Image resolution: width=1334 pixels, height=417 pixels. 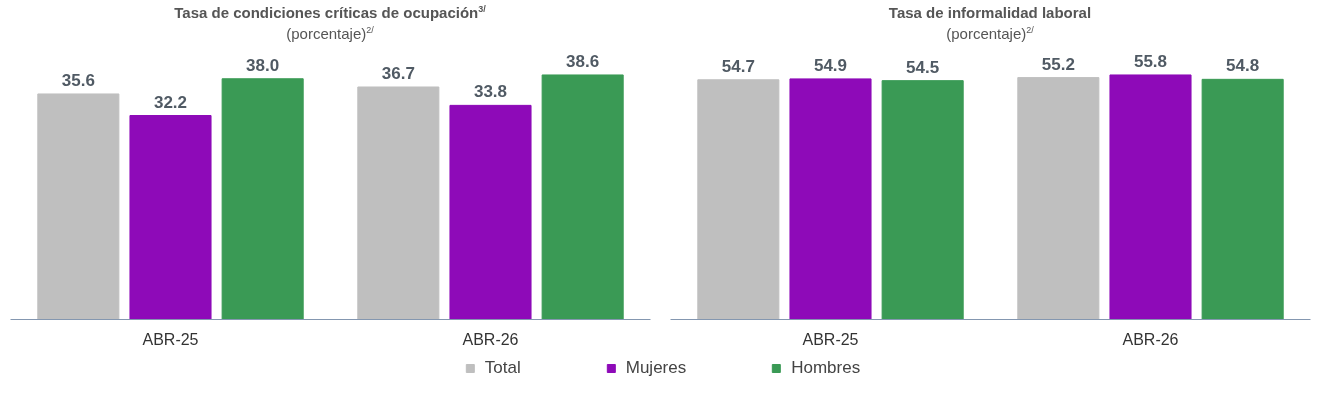 I want to click on data-label: 35.6, so click(x=78, y=80).